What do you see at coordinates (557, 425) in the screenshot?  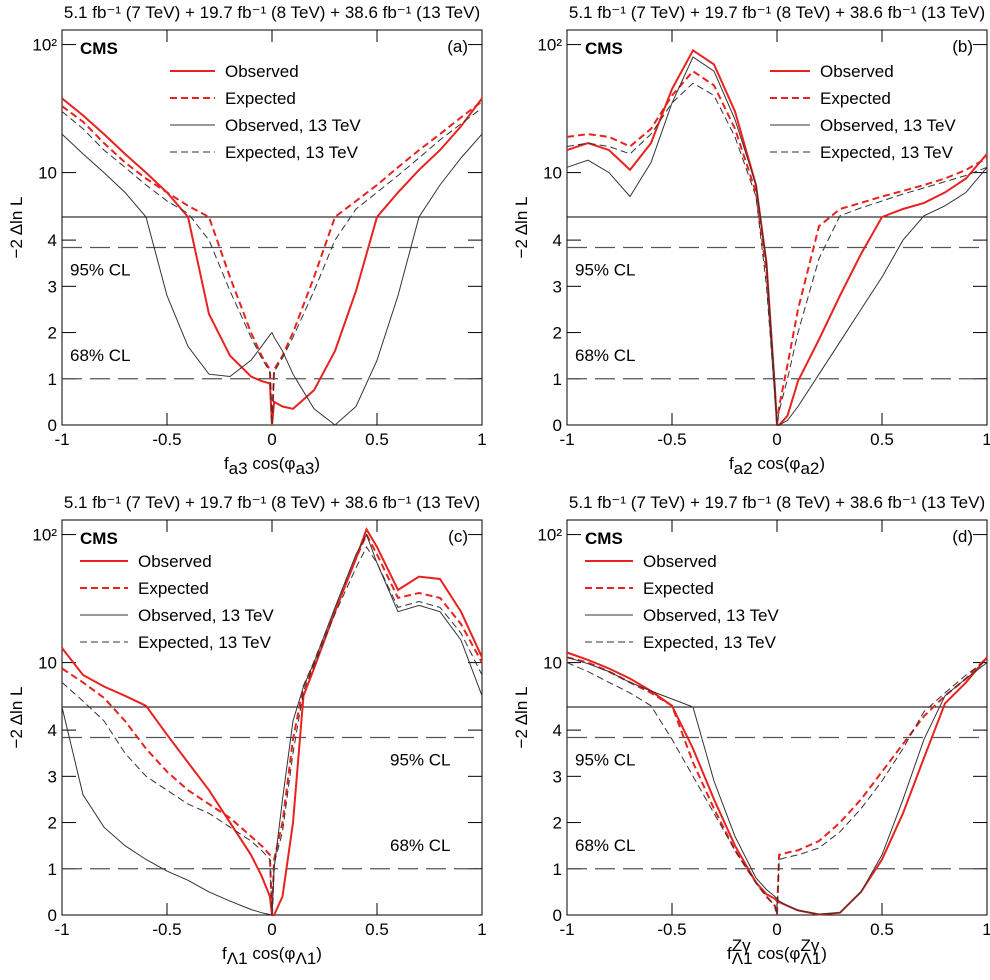 I see `y-tick-label: 0` at bounding box center [557, 425].